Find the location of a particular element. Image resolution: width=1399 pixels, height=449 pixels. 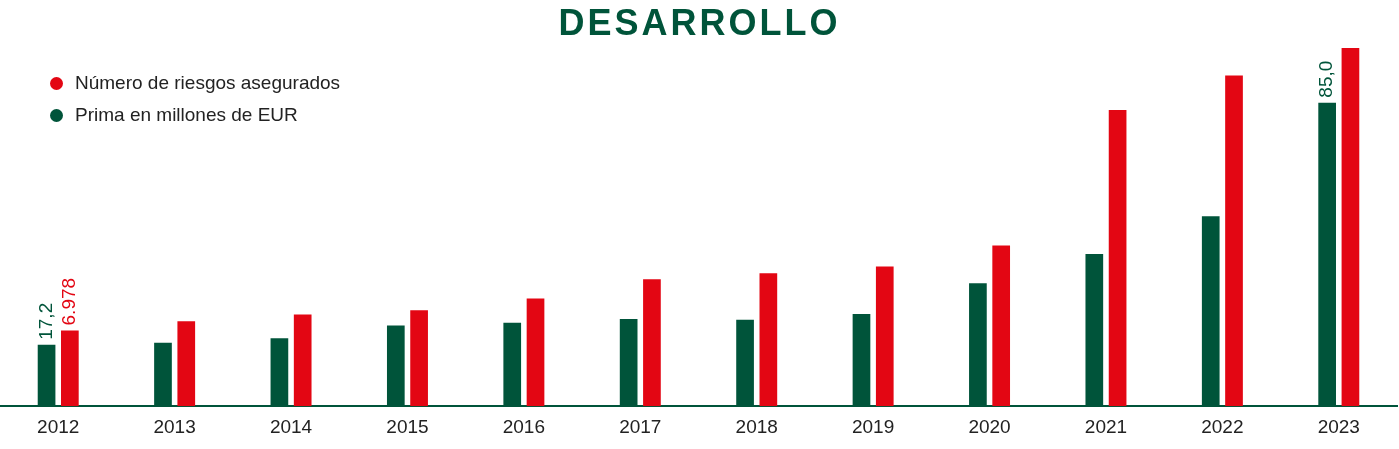

chart-title: DESARROLLO is located at coordinates (699, 23).